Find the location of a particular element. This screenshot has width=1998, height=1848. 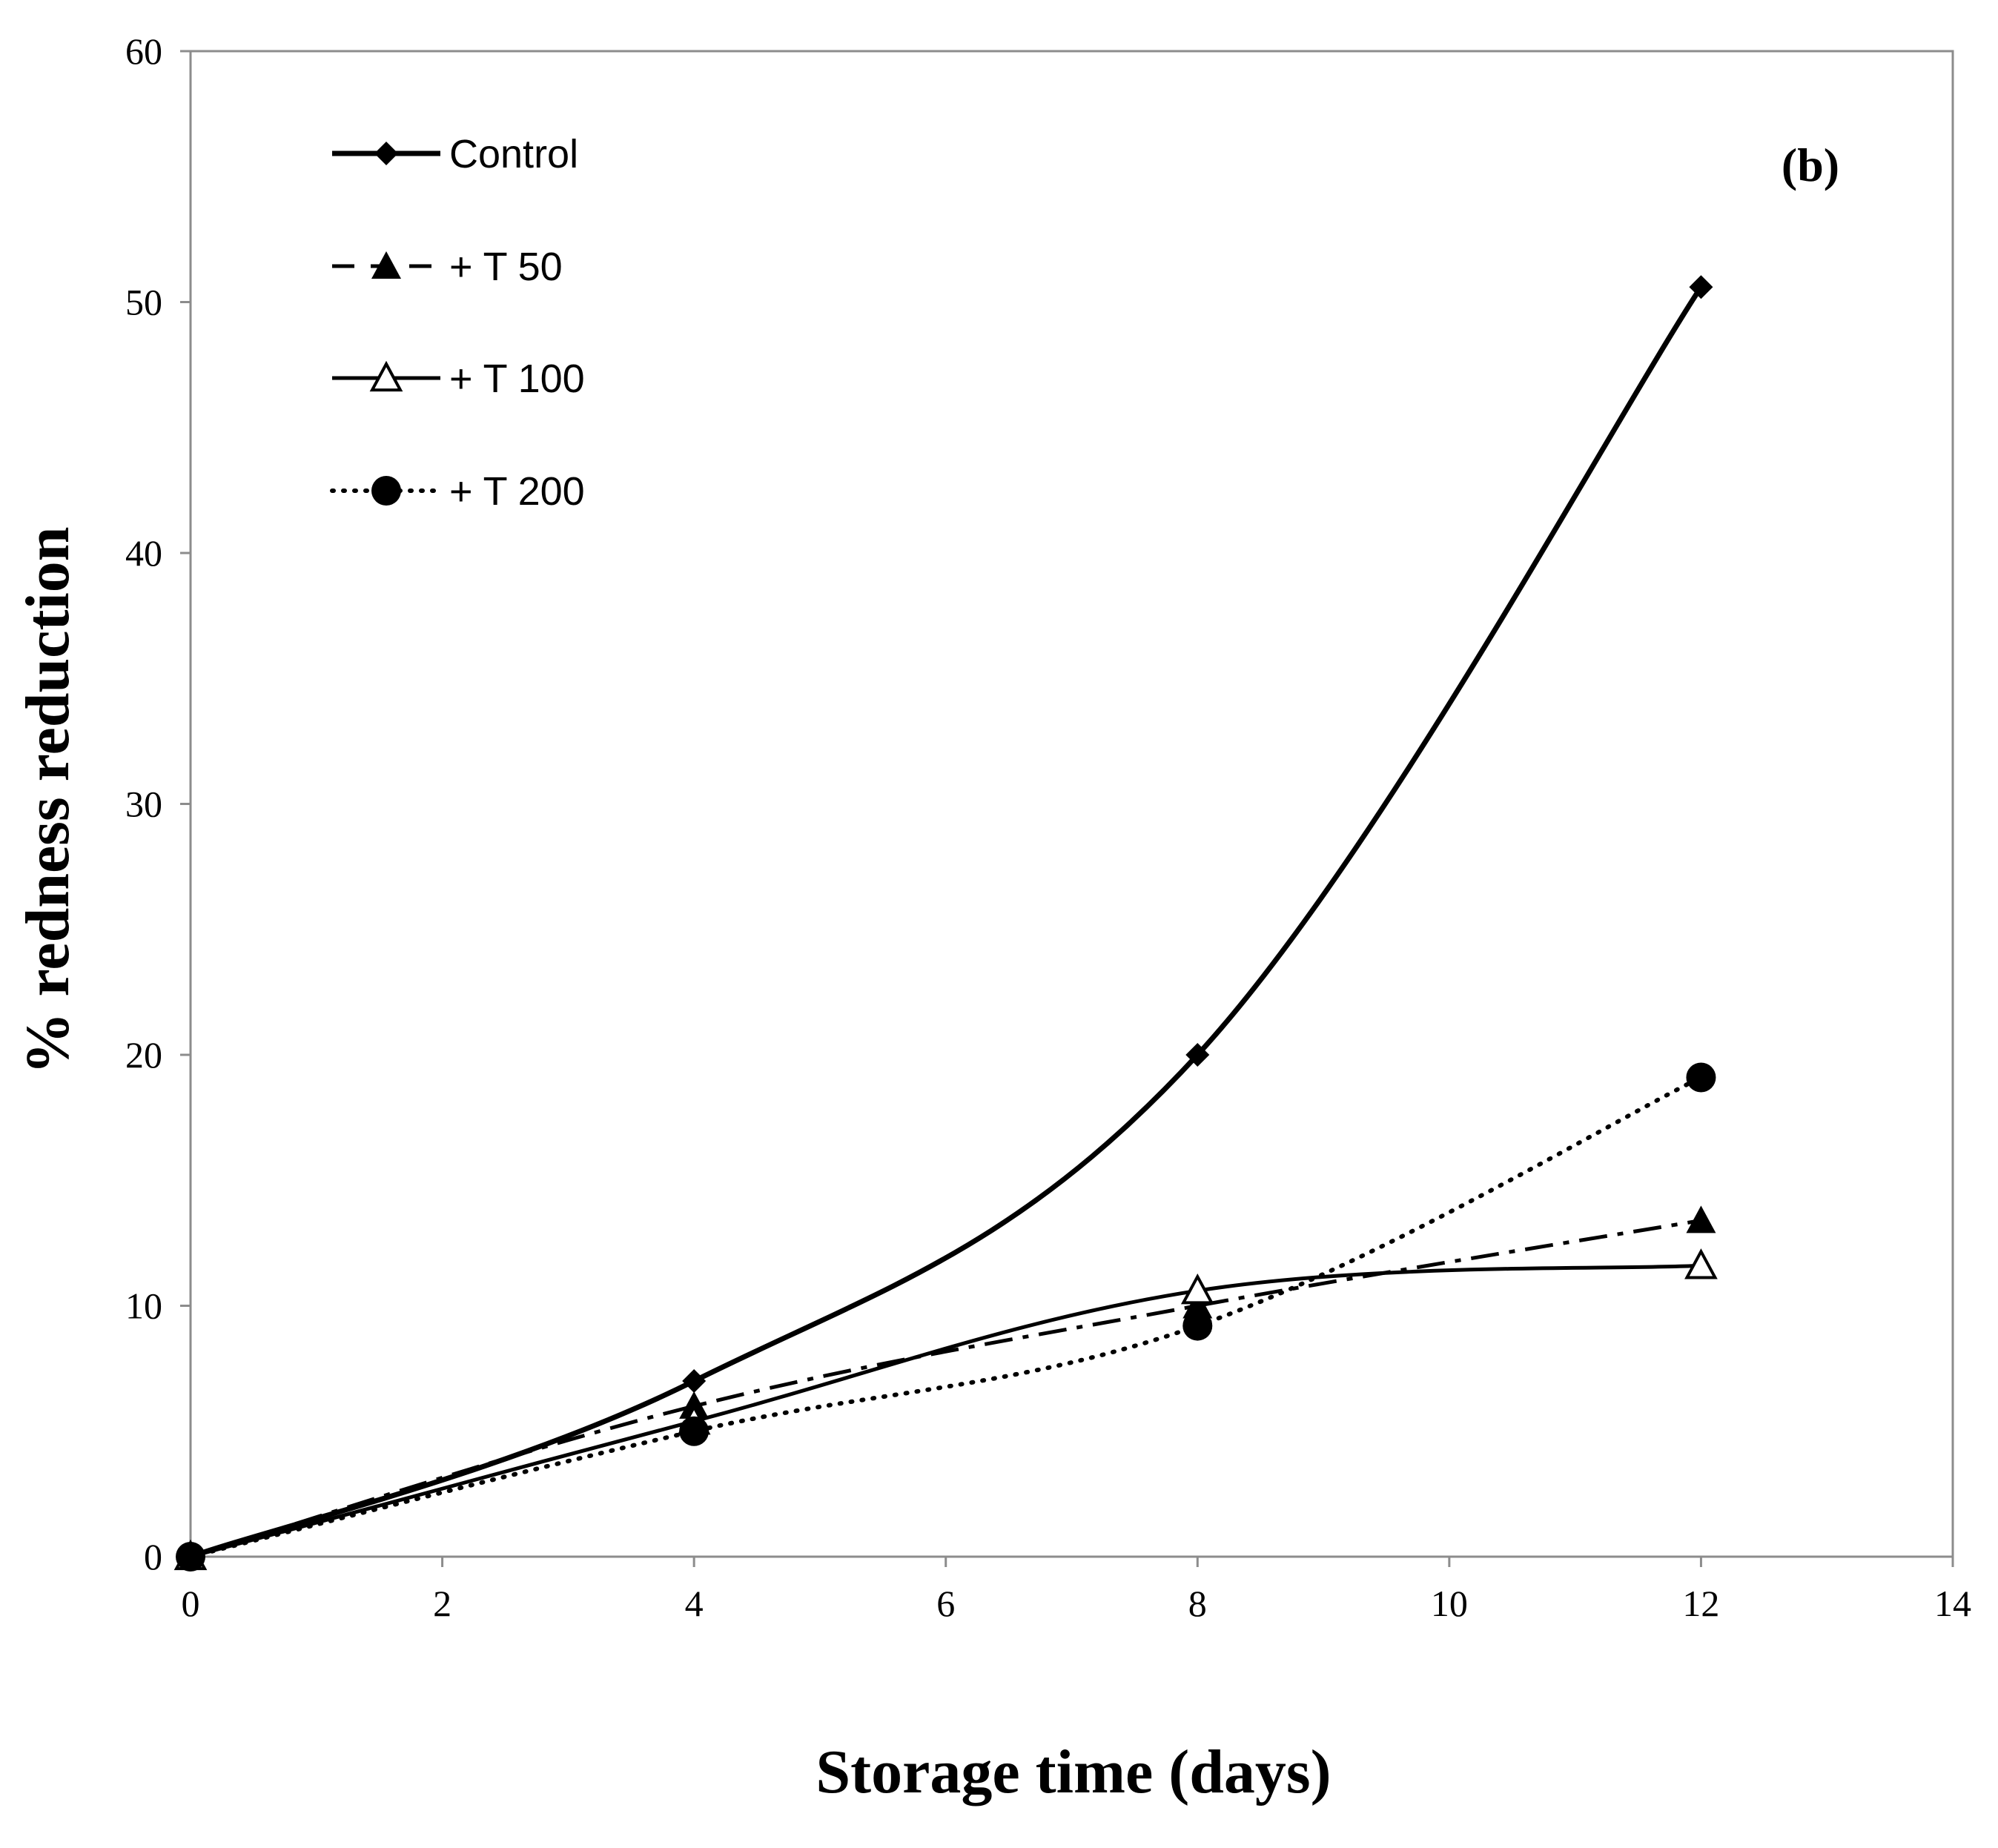

y-tick-label: 10 is located at coordinates (143, 1306).